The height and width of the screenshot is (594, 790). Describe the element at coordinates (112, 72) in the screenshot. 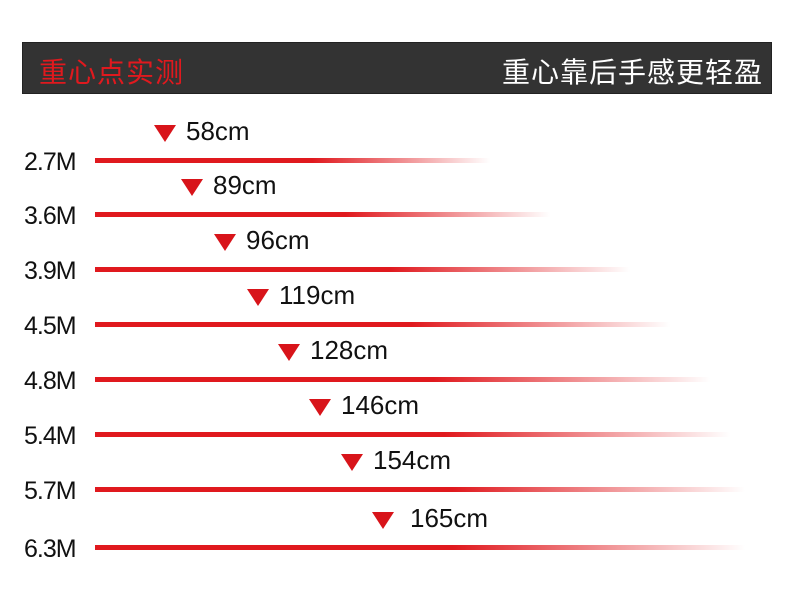

I see `header-title: 重心点实测` at that location.